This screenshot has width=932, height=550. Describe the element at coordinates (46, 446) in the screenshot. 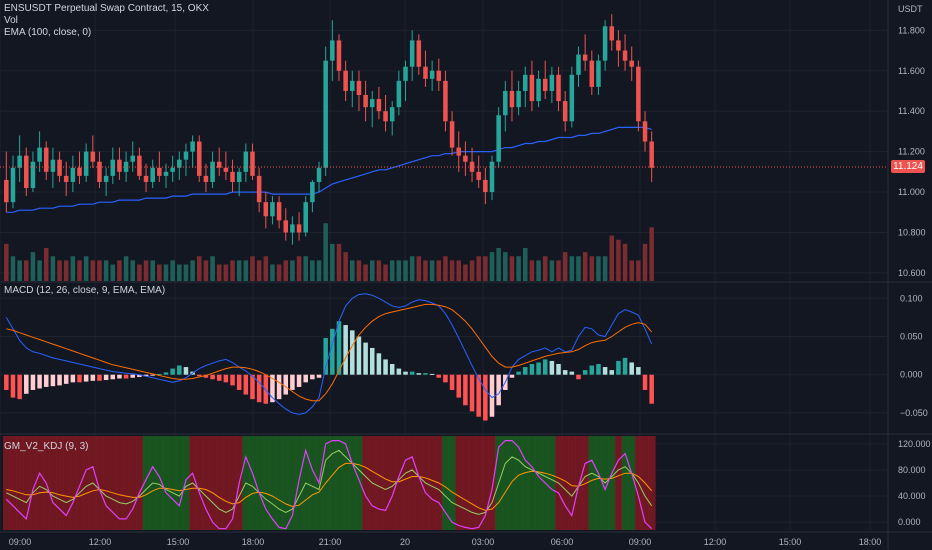

I see `kdj-label: GM_V2_KDJ (9, 3)` at that location.